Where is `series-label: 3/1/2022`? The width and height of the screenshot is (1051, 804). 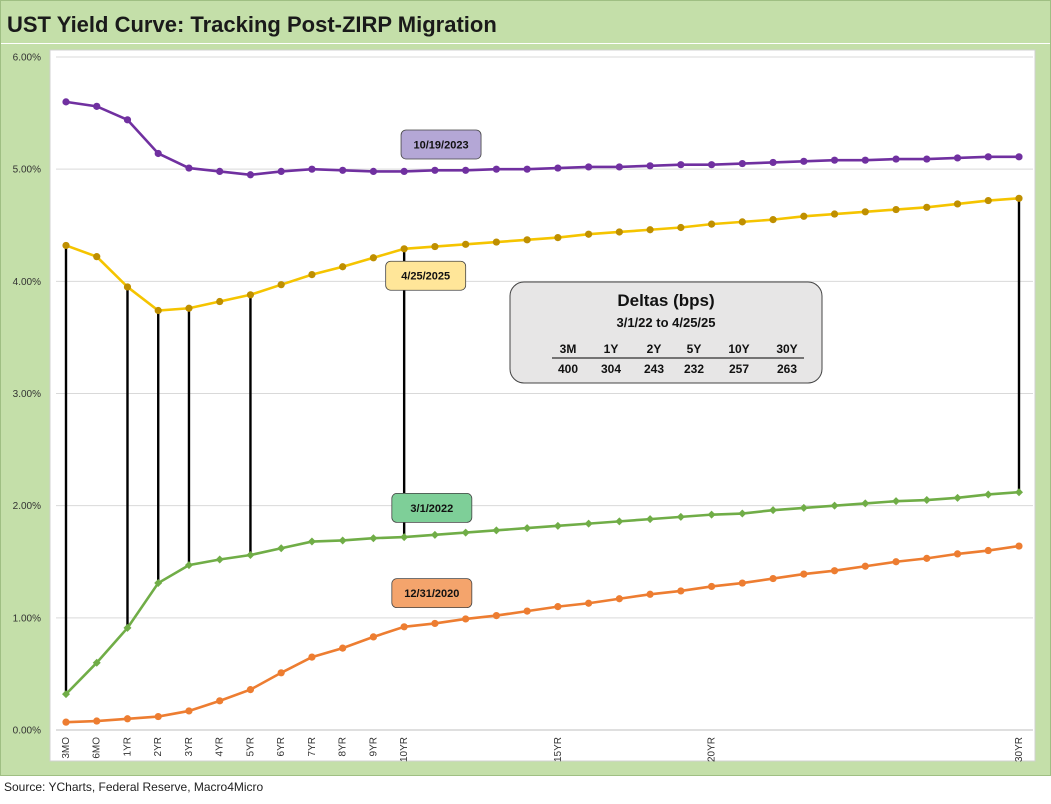
series-label: 3/1/2022 is located at coordinates (431, 509).